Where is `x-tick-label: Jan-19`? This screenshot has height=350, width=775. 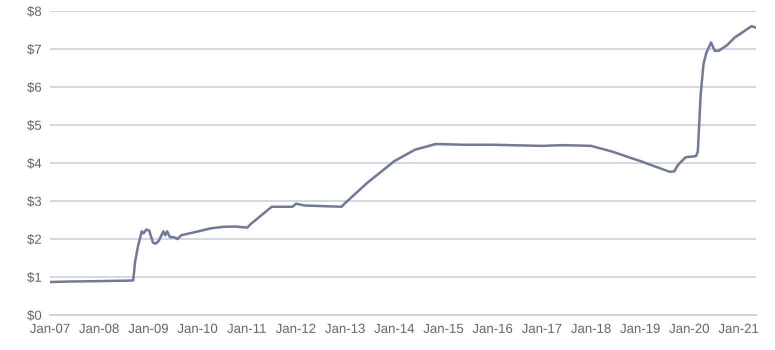
x-tick-label: Jan-19 is located at coordinates (640, 329).